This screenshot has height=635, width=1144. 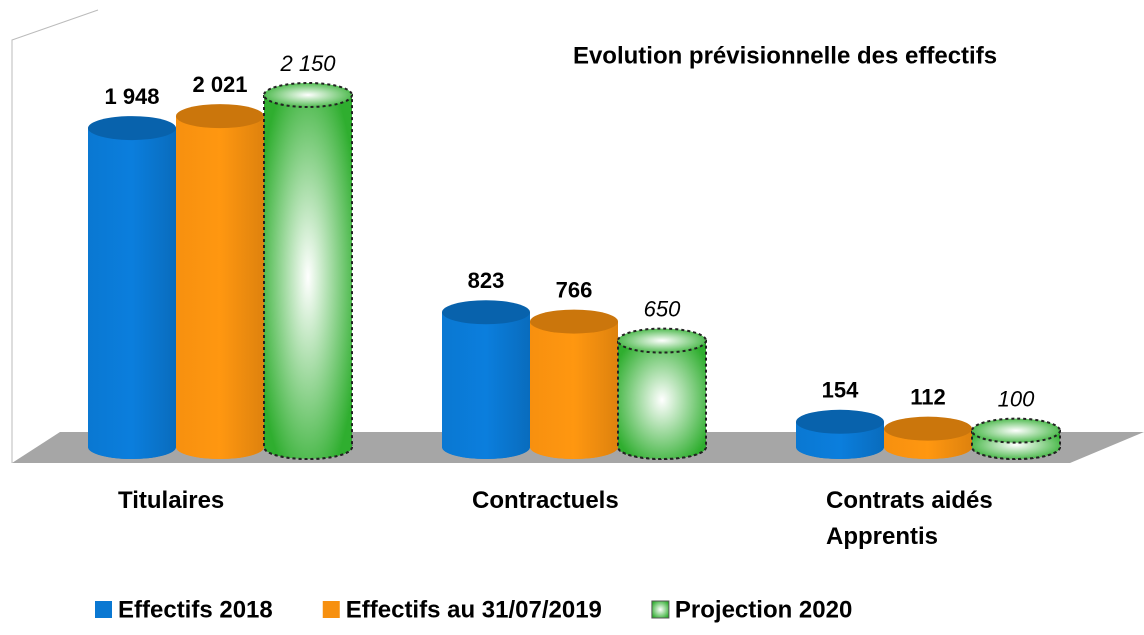 I want to click on data-label: 766, so click(x=574, y=289).